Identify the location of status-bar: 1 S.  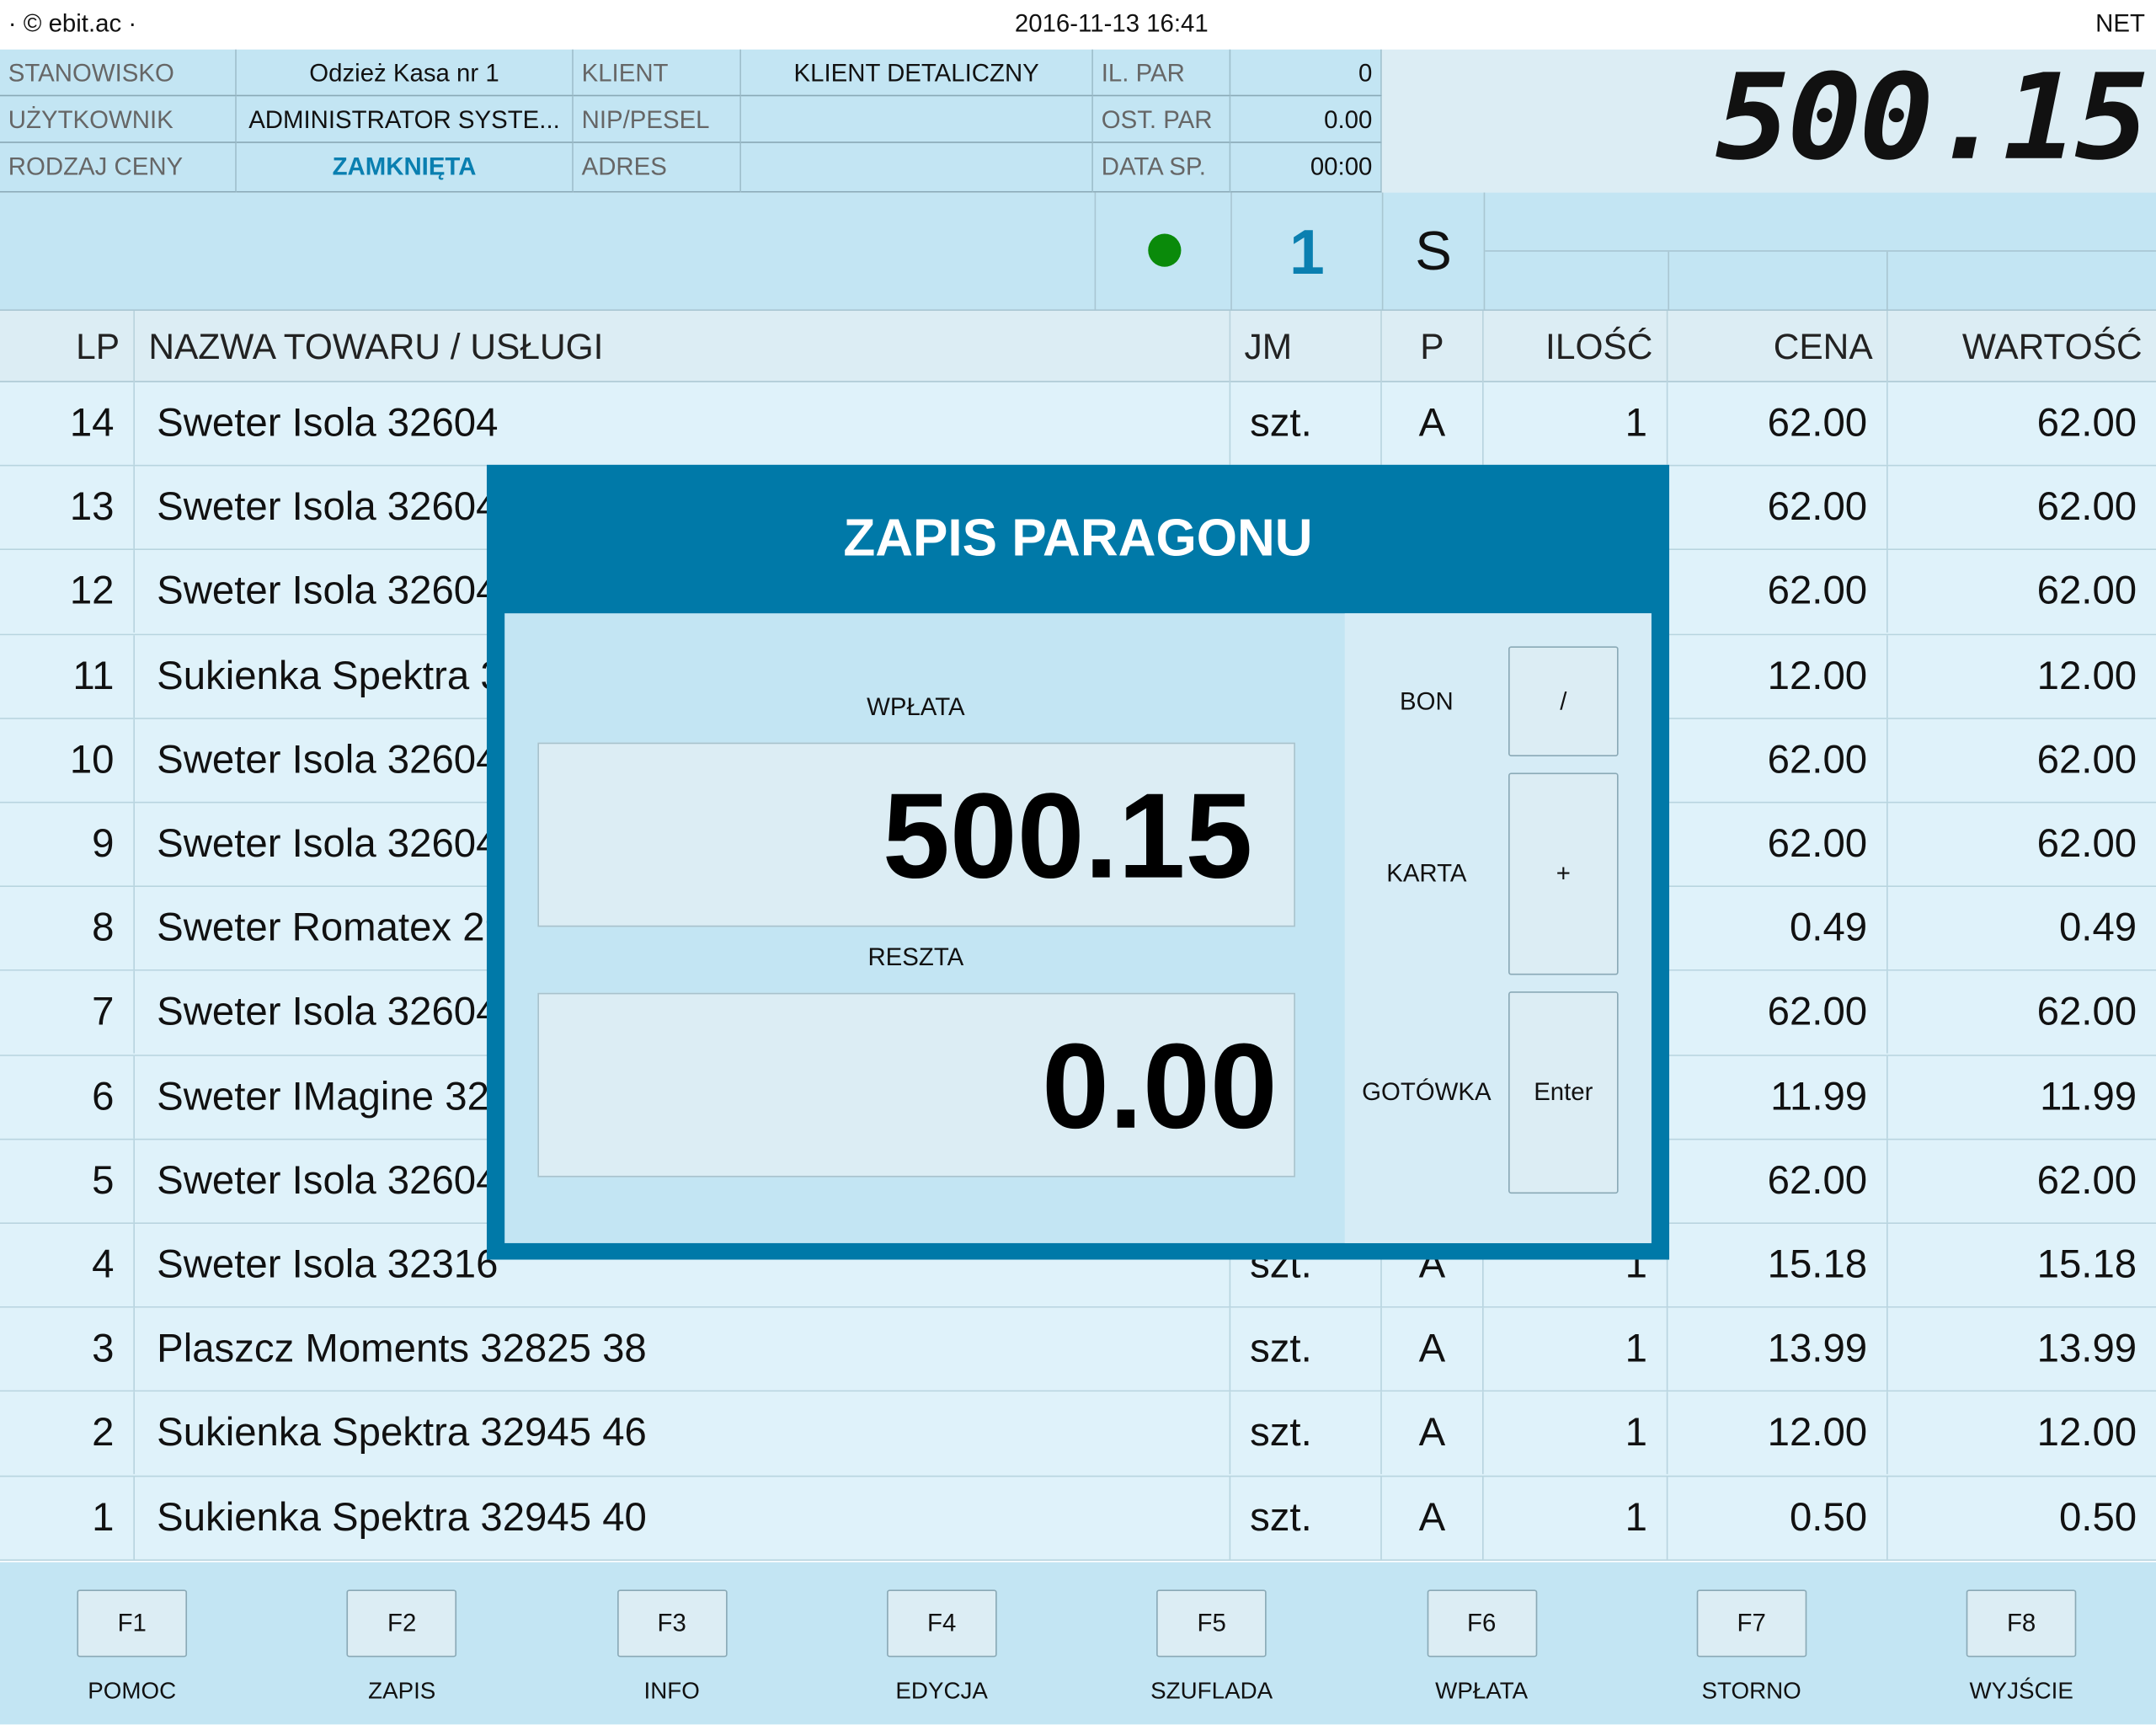
(1078, 251).